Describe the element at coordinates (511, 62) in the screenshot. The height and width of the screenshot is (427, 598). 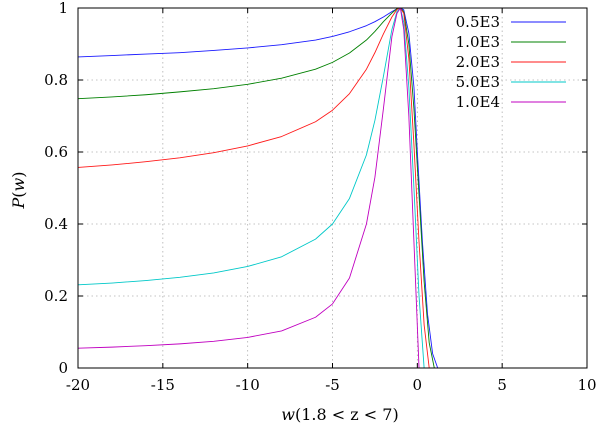
I see `legend: 0.5E3 1.0E3 2.0E3 5.0E3 1.0E4` at that location.